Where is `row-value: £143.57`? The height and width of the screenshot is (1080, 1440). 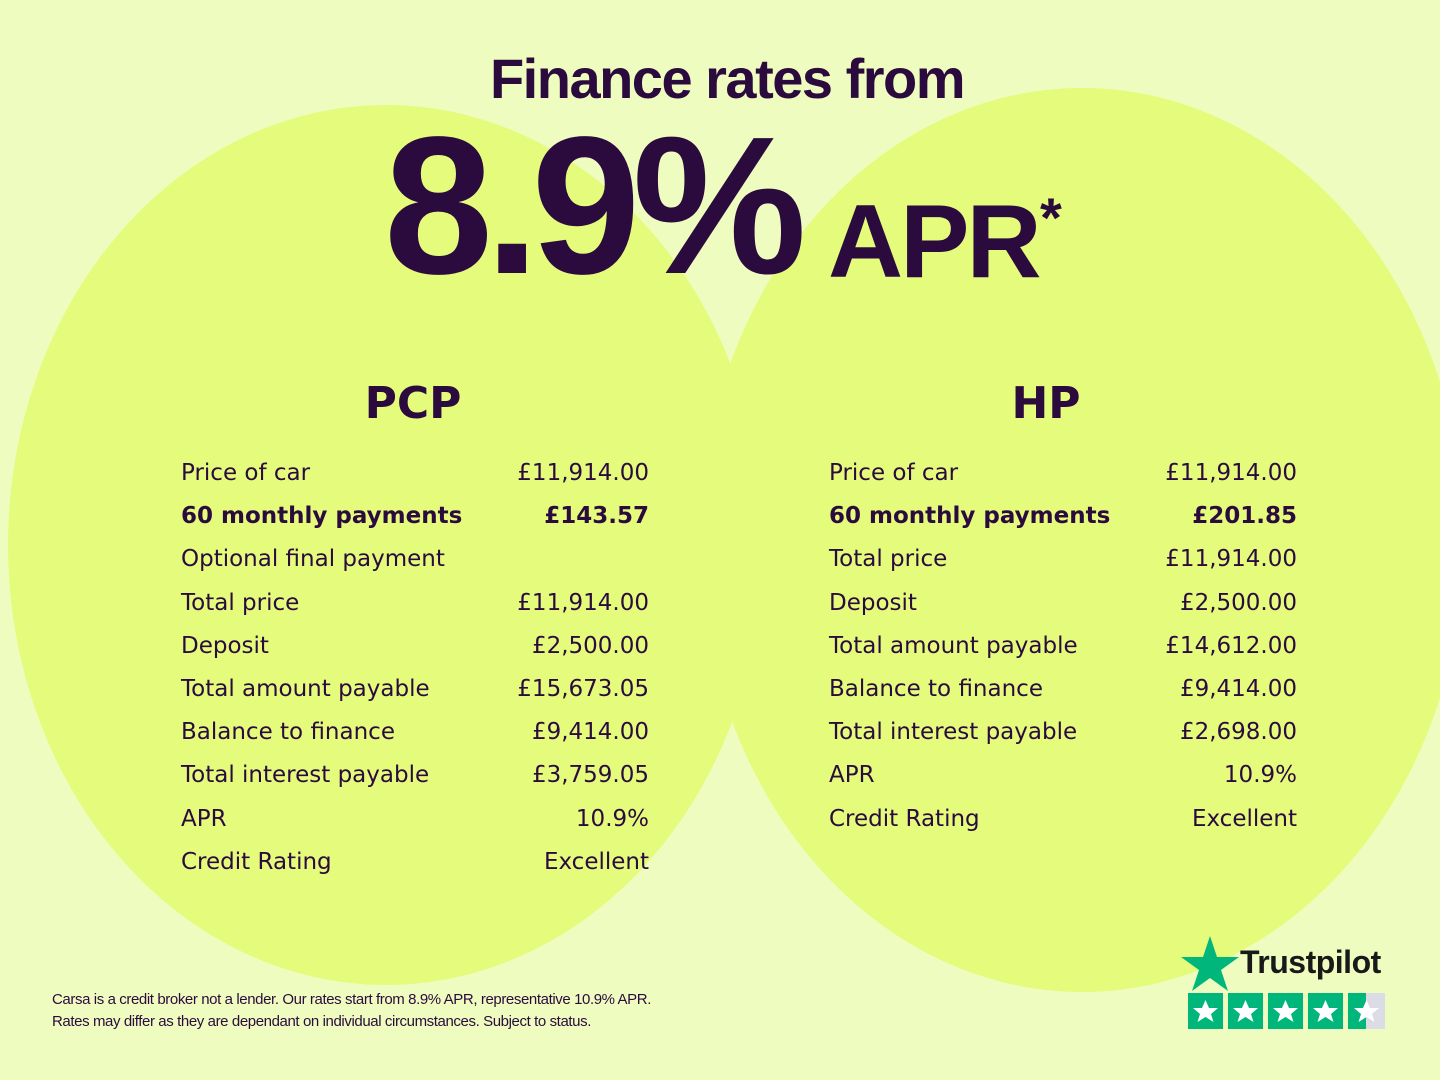 row-value: £143.57 is located at coordinates (596, 516).